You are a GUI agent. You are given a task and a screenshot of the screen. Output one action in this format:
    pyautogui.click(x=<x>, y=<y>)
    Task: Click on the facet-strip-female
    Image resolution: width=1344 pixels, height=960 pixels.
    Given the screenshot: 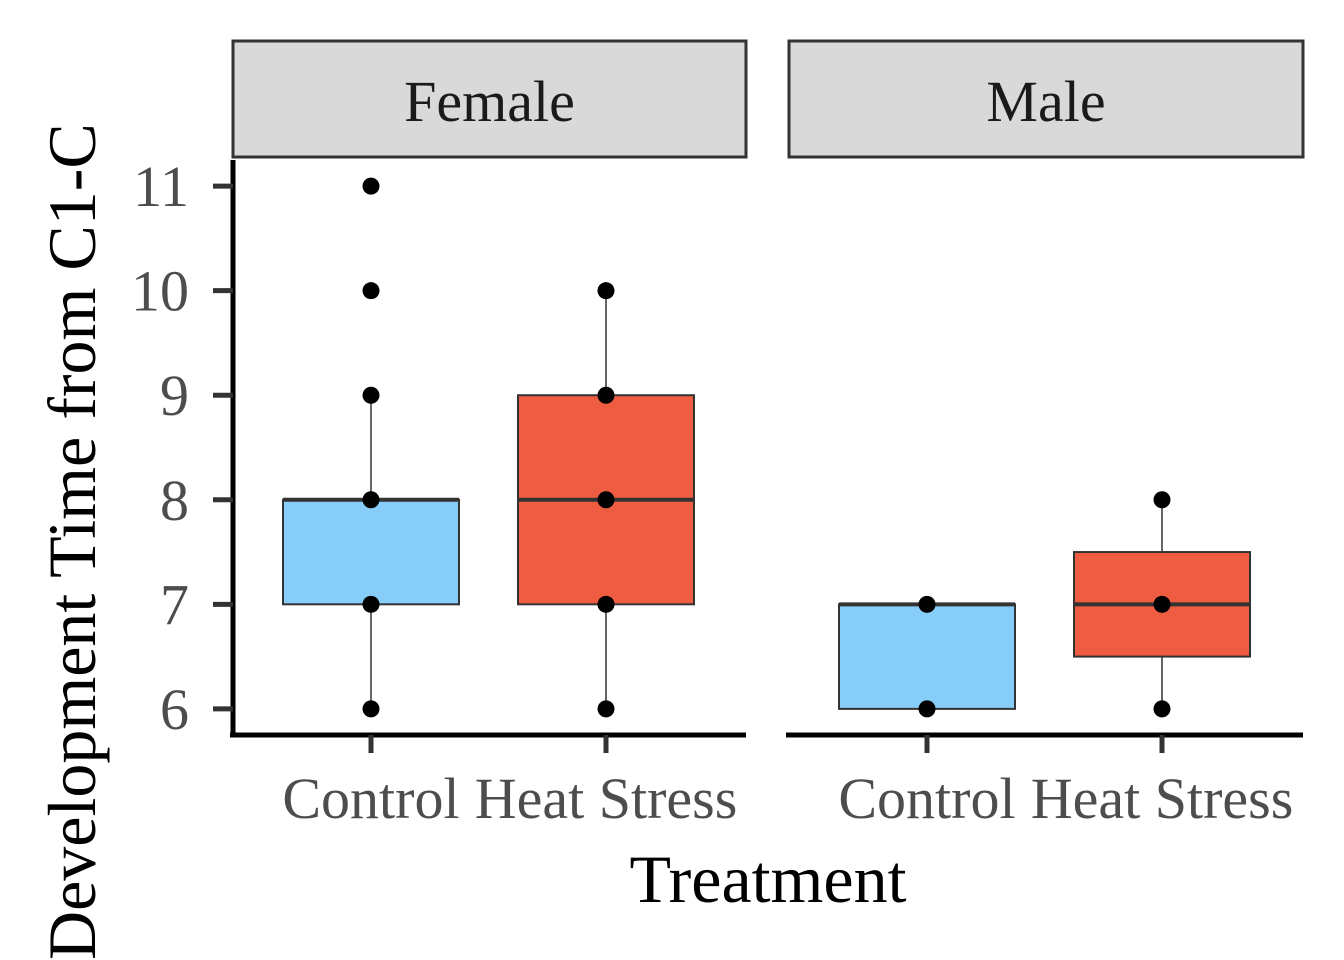 What is the action you would take?
    pyautogui.click(x=489, y=99)
    